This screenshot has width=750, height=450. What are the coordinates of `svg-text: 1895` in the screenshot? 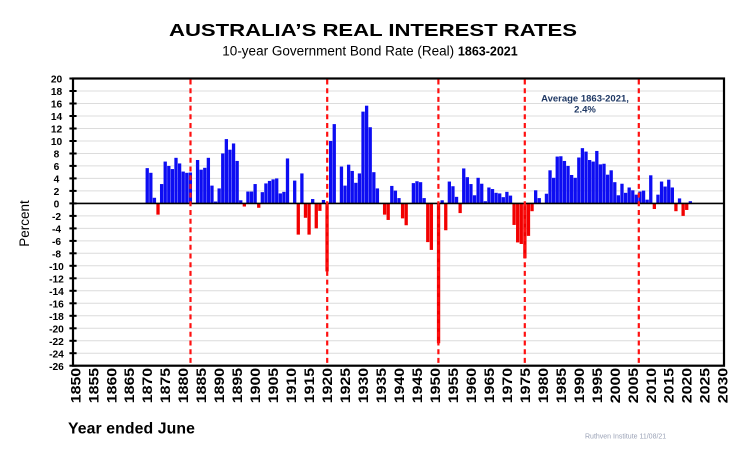 It's located at (237, 385).